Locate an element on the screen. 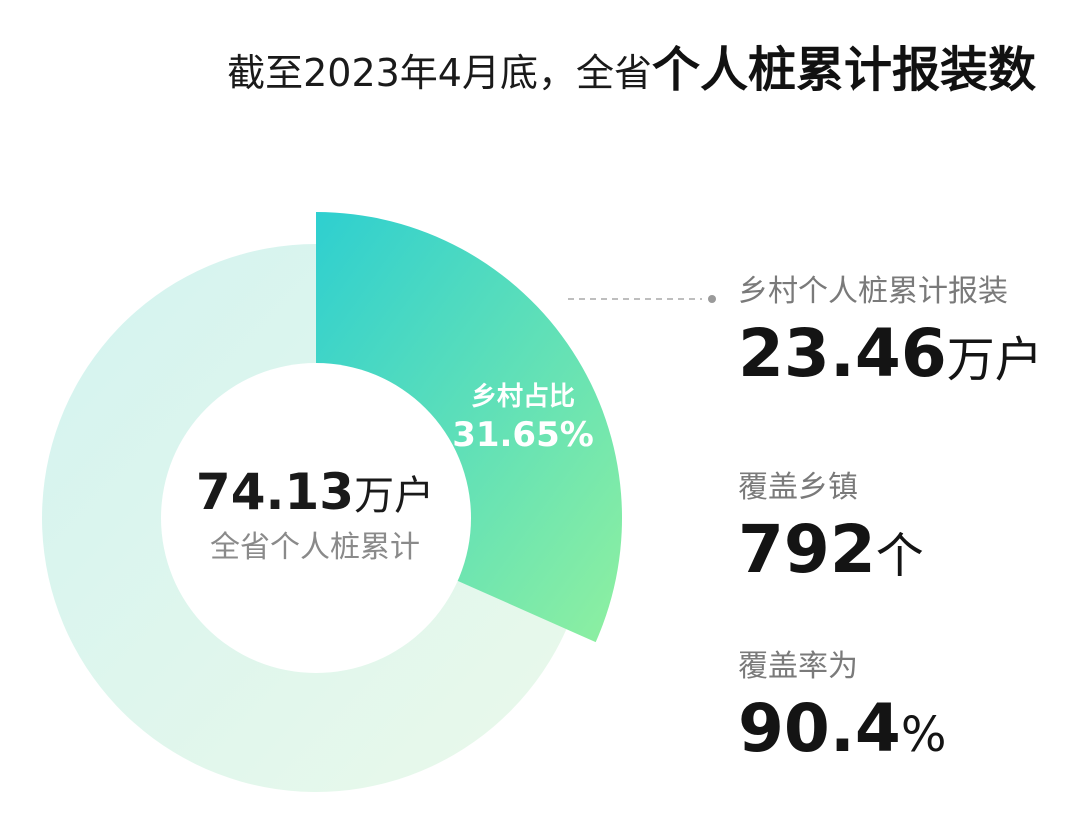 The height and width of the screenshot is (831, 1080). stat-coverage-rate: 覆盖率为 90.4% is located at coordinates (842, 710).